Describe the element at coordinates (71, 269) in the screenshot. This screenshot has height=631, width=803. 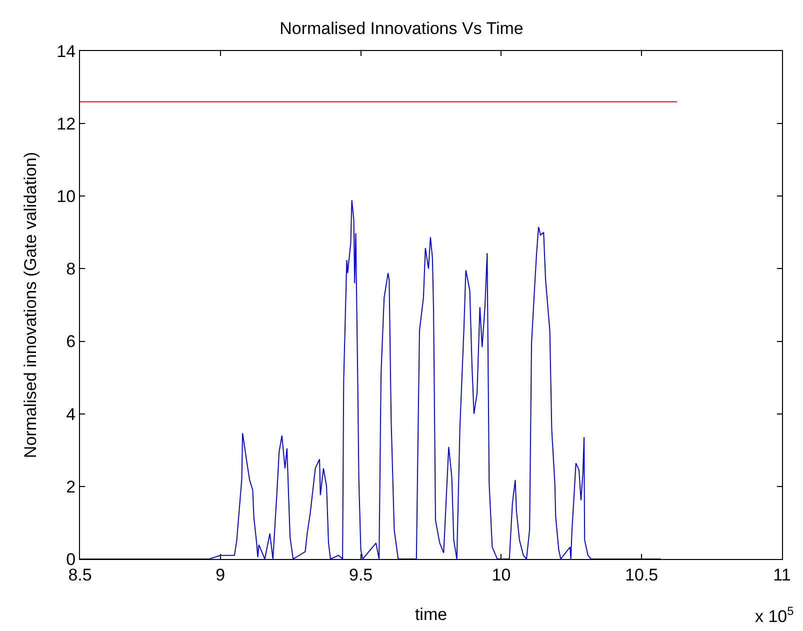
I see `y-tick-label: 8` at that location.